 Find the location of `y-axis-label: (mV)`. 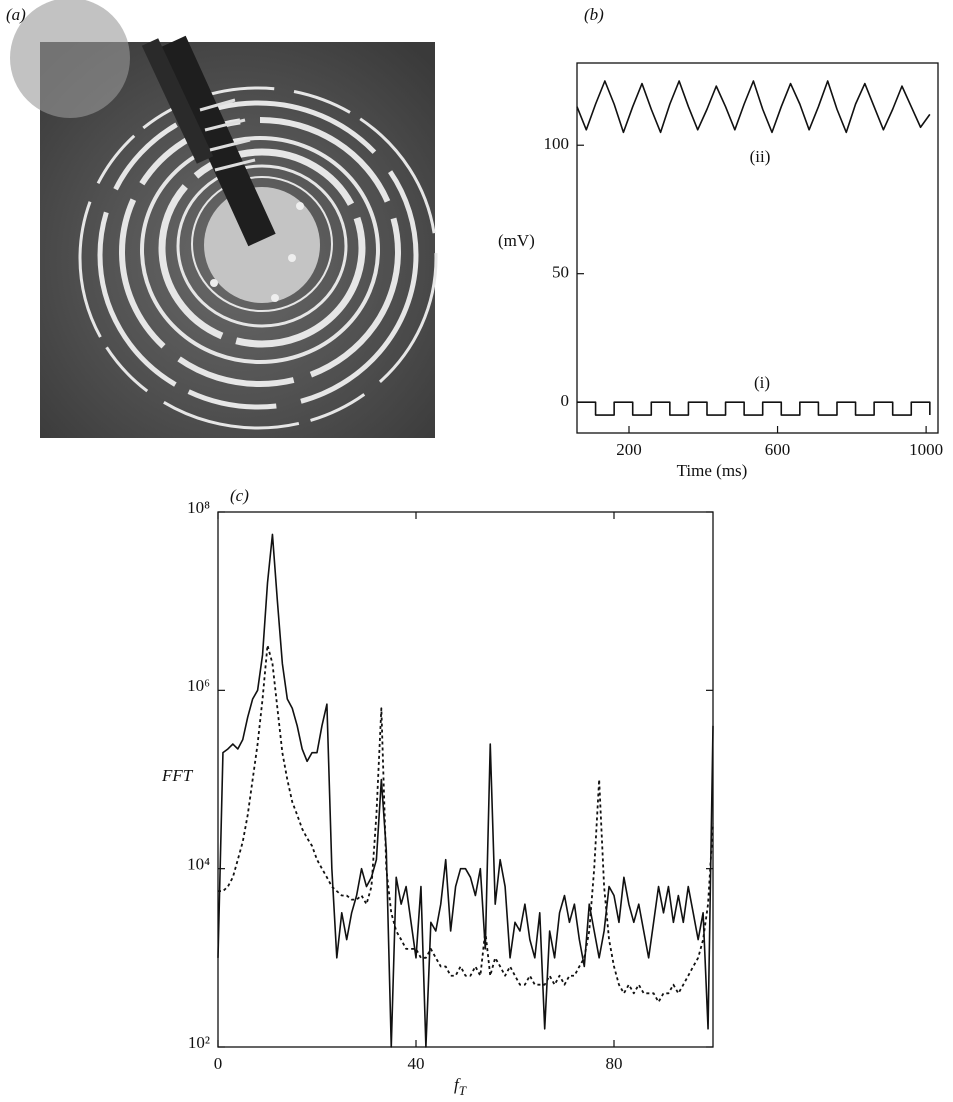

y-axis-label: (mV) is located at coordinates (516, 240).